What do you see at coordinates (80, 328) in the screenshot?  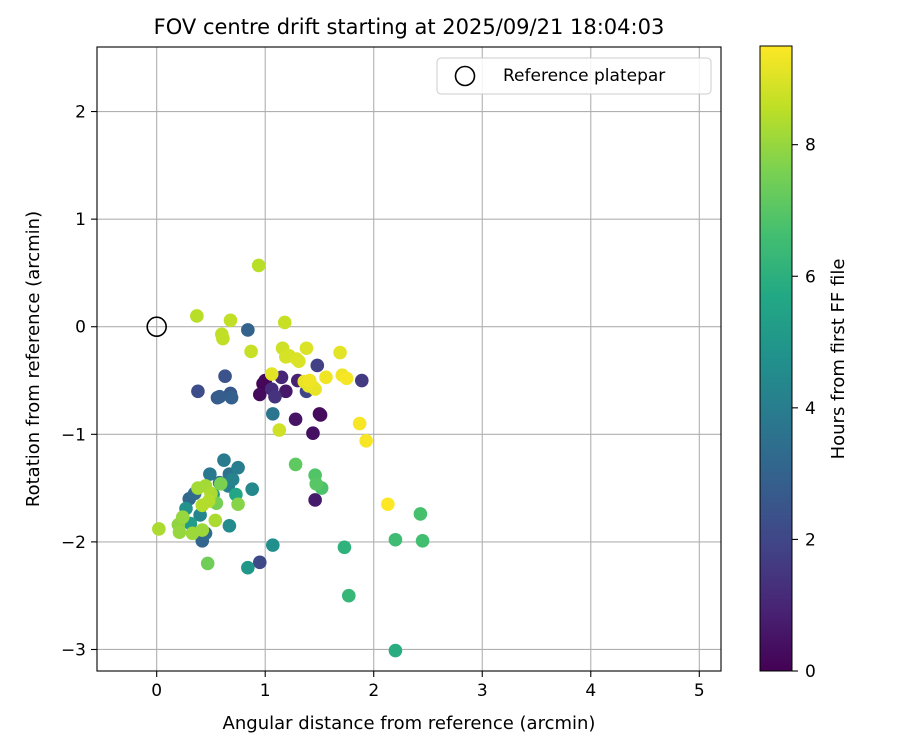 I see `y-tick-label: 0` at bounding box center [80, 328].